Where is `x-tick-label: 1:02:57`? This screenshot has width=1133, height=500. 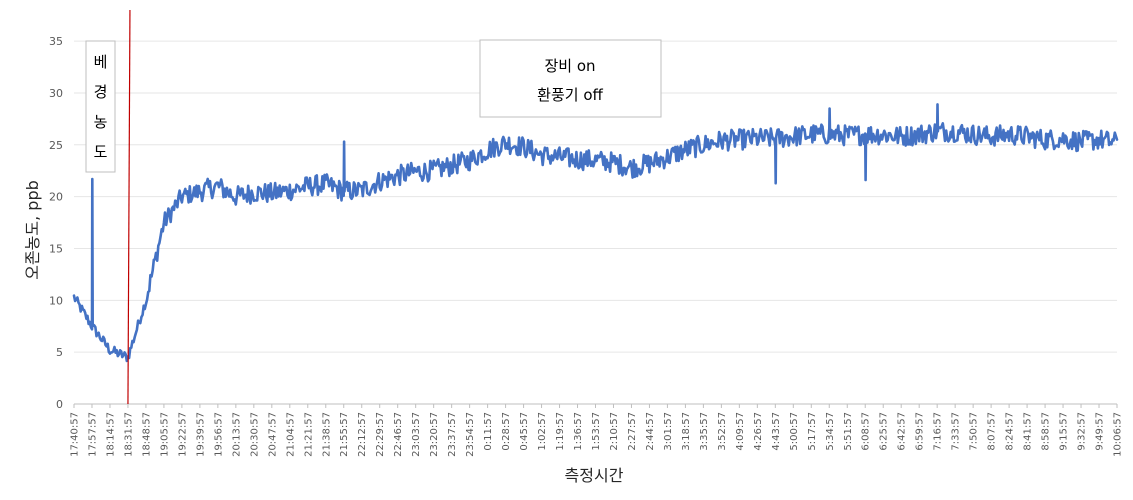 x-tick-label: 1:02:57 is located at coordinates (542, 431).